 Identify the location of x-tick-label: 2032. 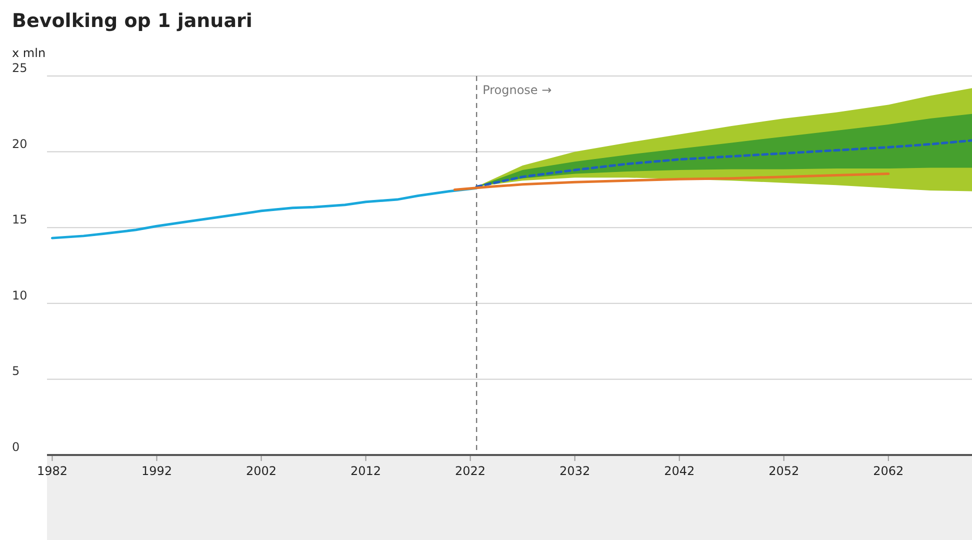
(575, 471).